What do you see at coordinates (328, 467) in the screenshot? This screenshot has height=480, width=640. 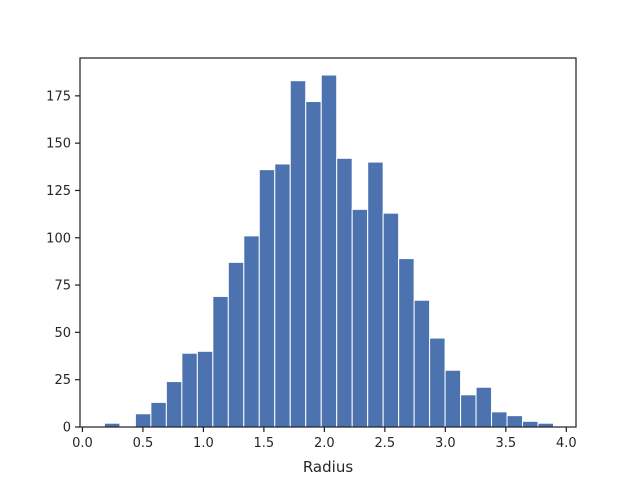 I see `x-axis-label: Radius` at bounding box center [328, 467].